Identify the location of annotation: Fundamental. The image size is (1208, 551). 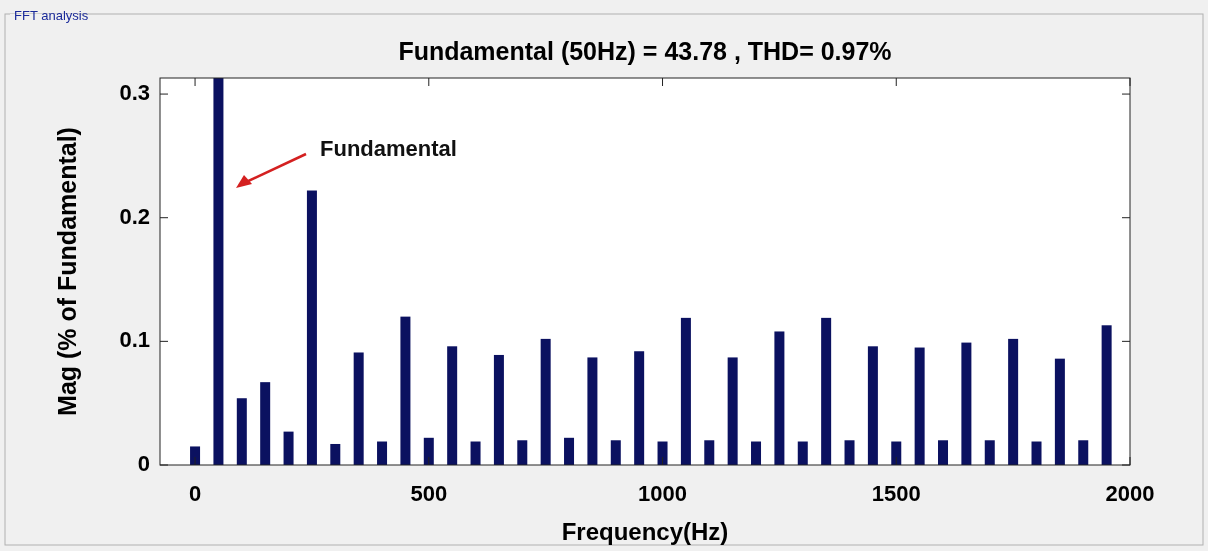
(388, 148).